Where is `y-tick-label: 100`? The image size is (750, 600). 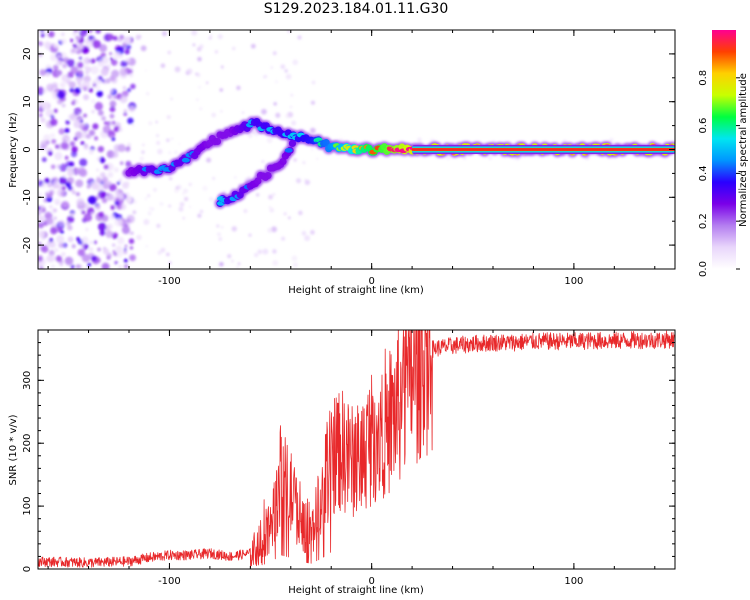 y-tick-label: 100 is located at coordinates (27, 506).